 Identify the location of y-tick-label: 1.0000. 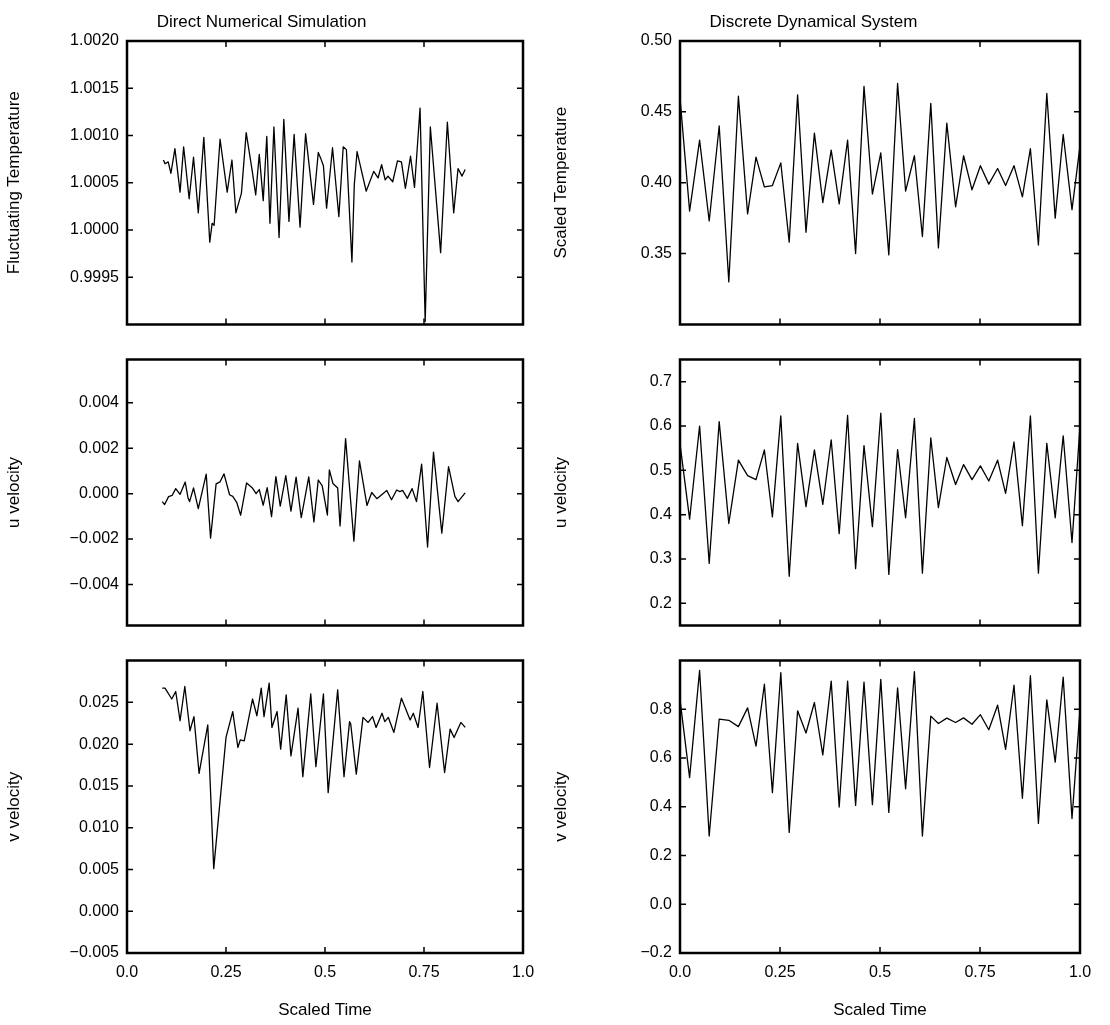
(95, 229).